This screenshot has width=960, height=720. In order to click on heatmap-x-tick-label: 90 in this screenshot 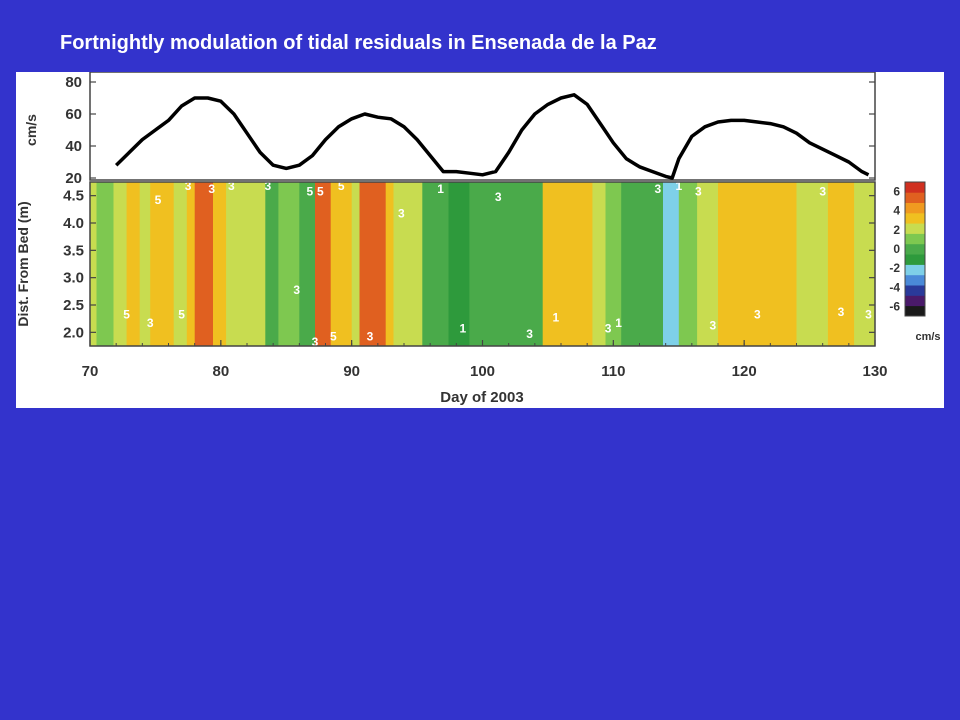, I will do `click(351, 371)`.